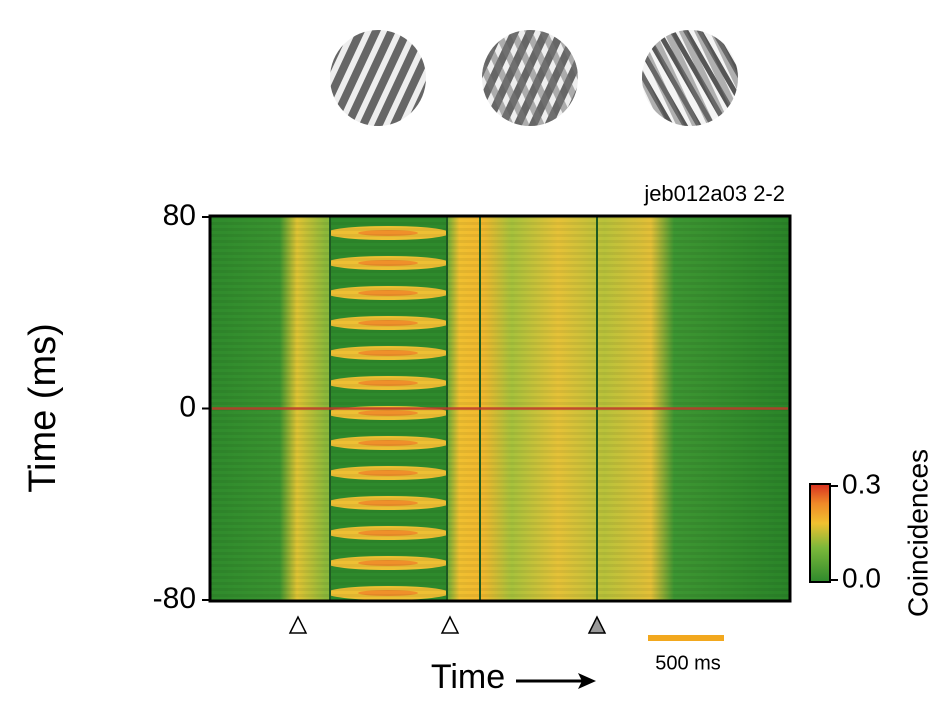 The width and height of the screenshot is (947, 701). I want to click on stimulus-markers, so click(447, 624).